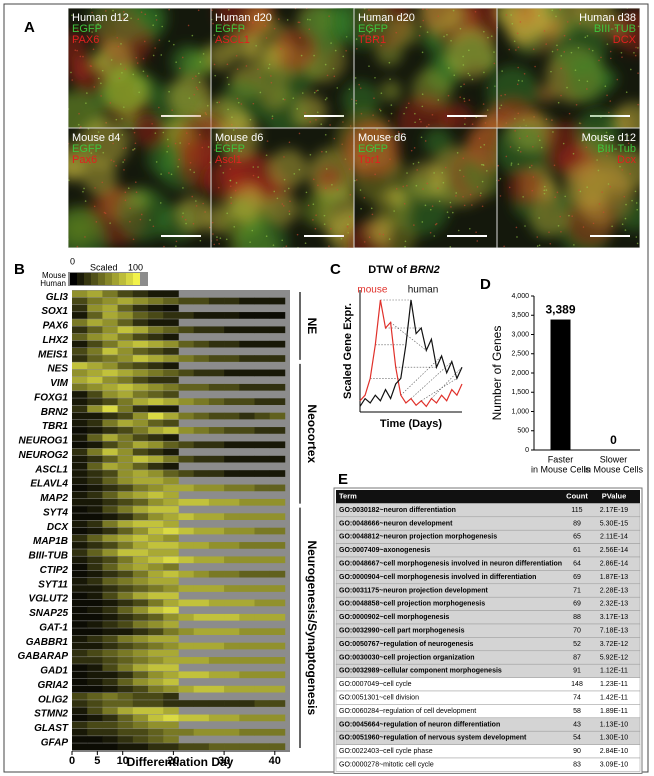 This screenshot has height=776, width=654. What do you see at coordinates (135, 267) in the screenshot?
I see `legend-label: 100` at bounding box center [135, 267].